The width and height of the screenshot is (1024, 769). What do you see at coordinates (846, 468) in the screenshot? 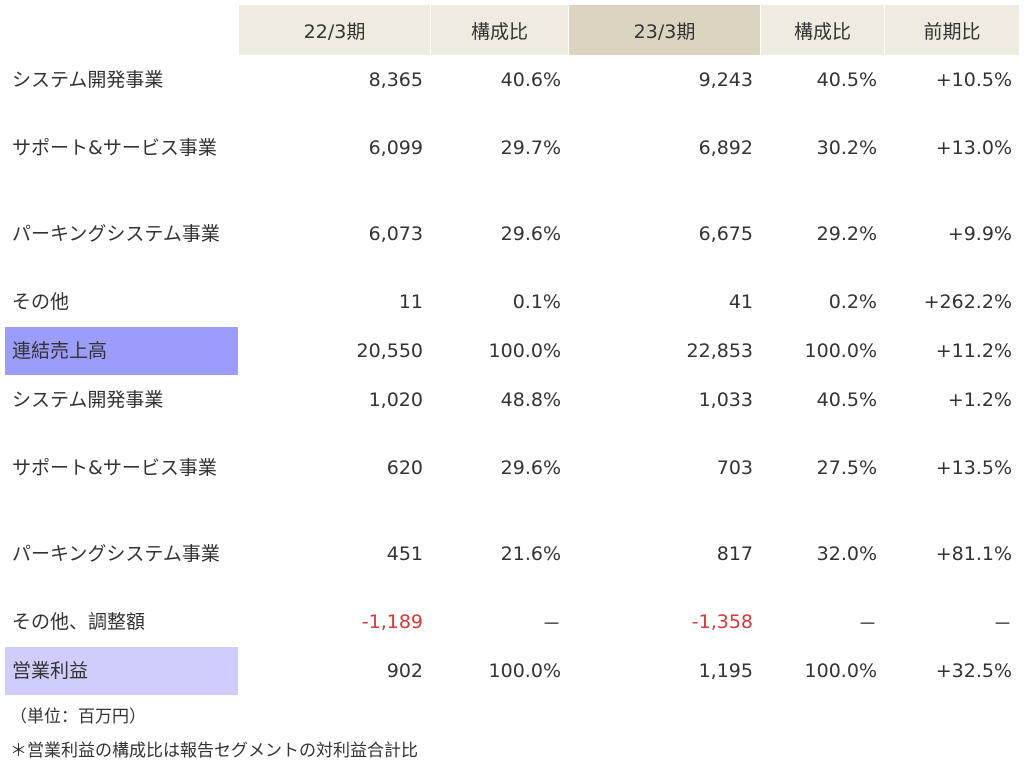
I see `ratio-fy23: 27.5%` at bounding box center [846, 468].